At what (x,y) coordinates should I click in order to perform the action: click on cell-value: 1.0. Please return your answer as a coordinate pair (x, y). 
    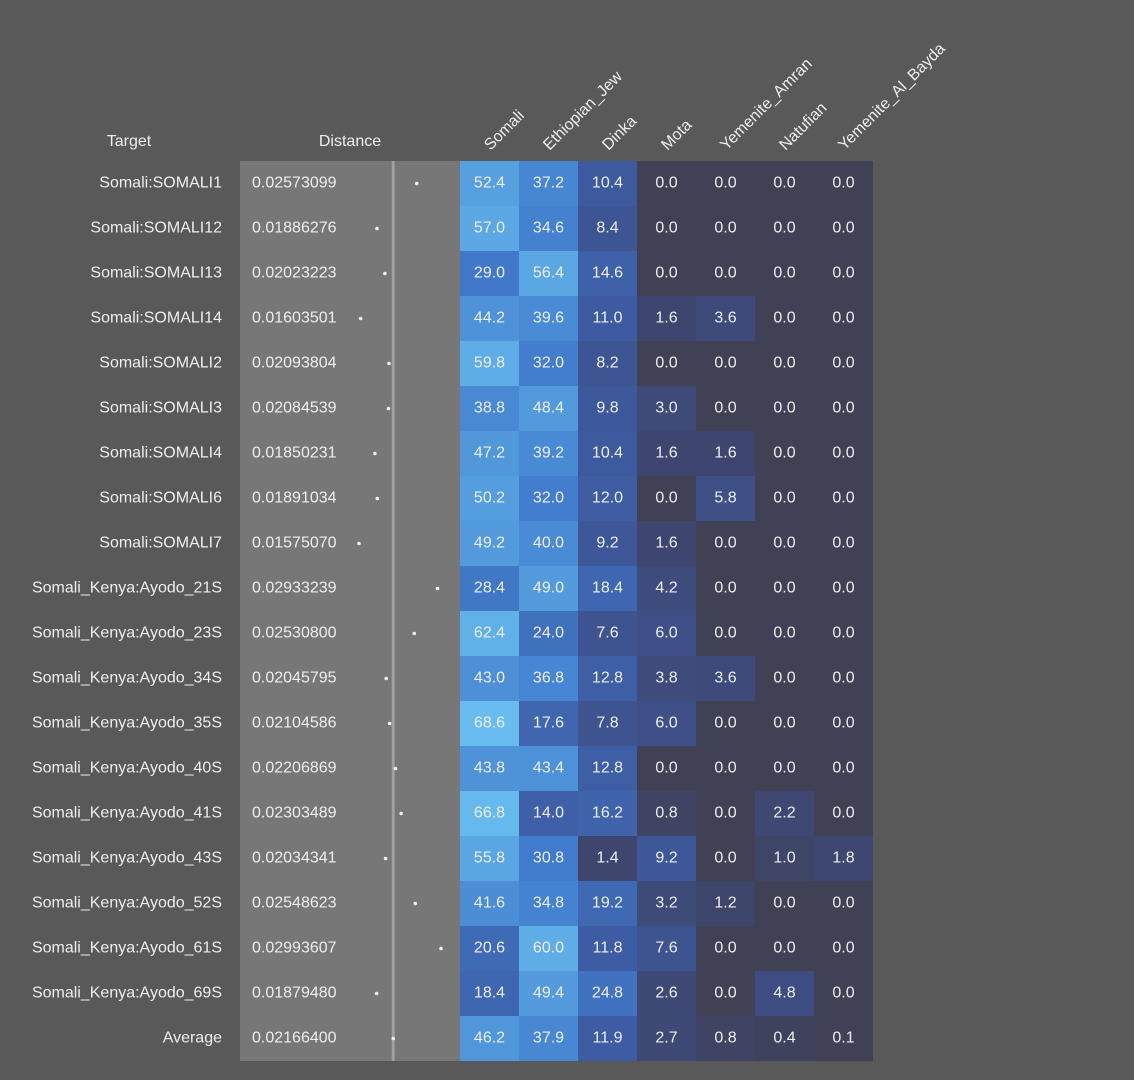
    Looking at the image, I should click on (784, 858).